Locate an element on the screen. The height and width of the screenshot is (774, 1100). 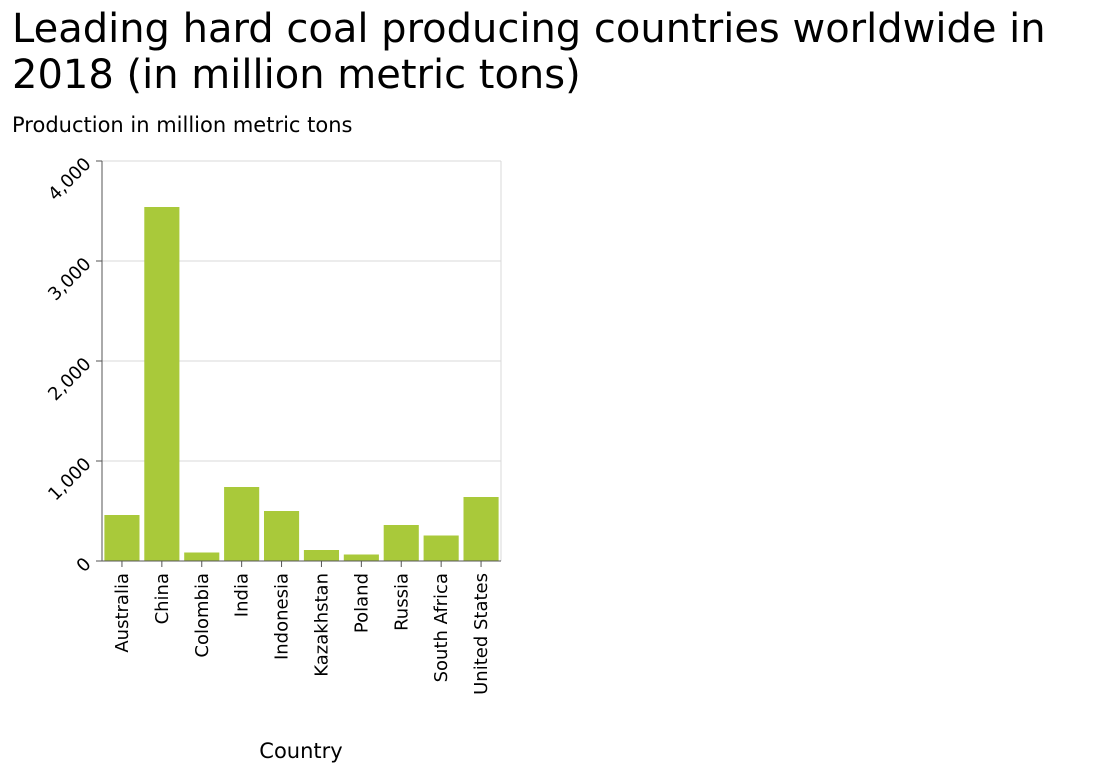
bar-russia is located at coordinates (401, 543).